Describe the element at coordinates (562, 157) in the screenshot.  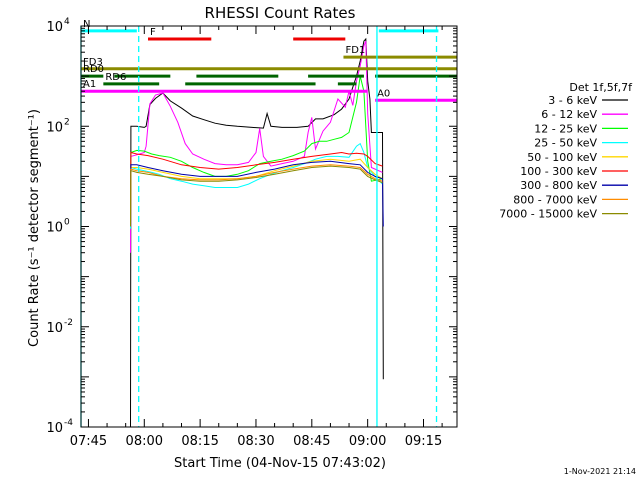
I see `legend-label-4: 50 - 100 keV` at that location.